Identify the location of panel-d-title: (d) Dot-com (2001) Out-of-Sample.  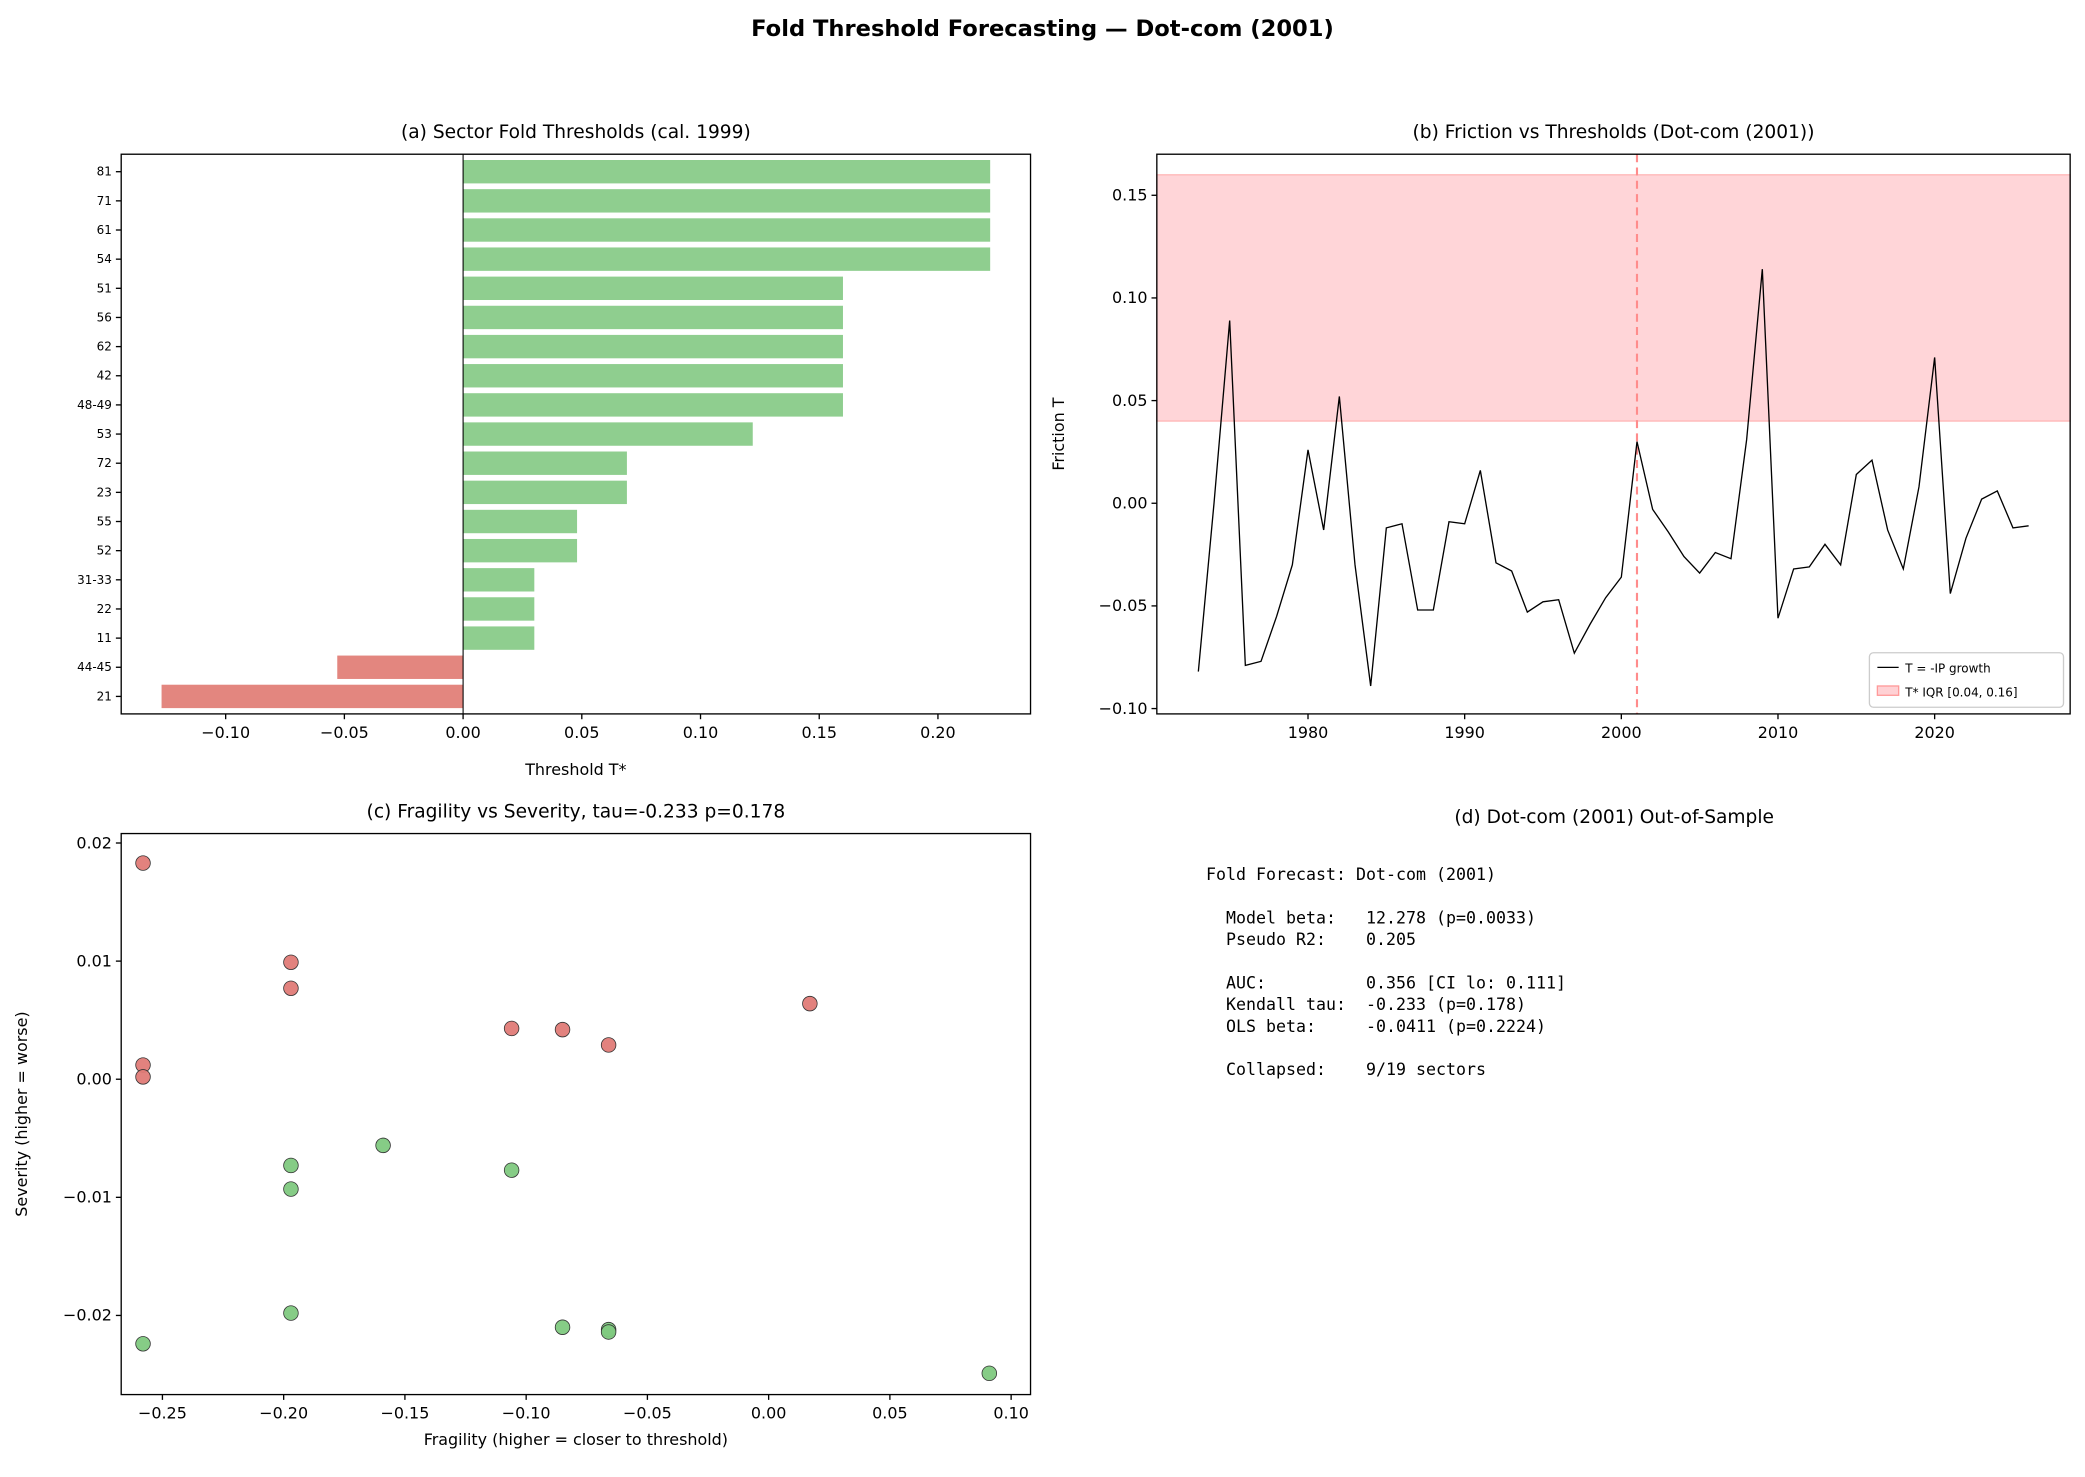
(1614, 817).